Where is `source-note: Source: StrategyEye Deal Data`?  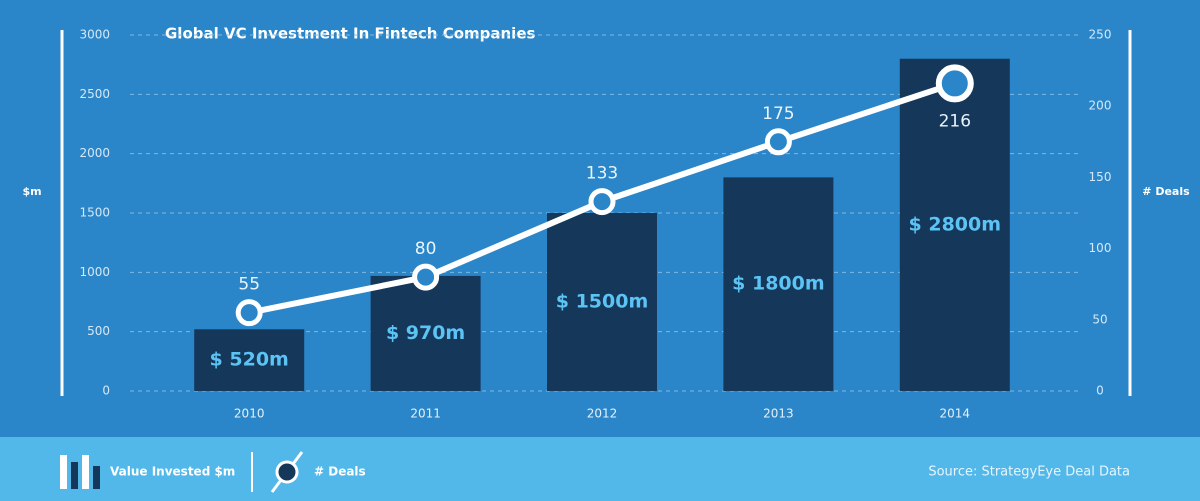 source-note: Source: StrategyEye Deal Data is located at coordinates (1029, 472).